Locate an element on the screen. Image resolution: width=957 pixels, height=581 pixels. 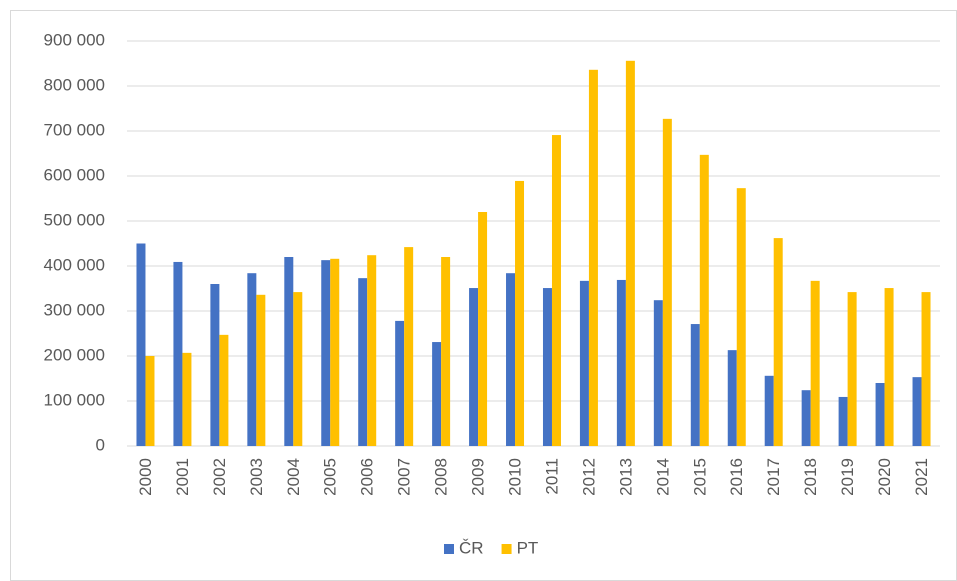
x-tick-label: 2007 is located at coordinates (404, 477).